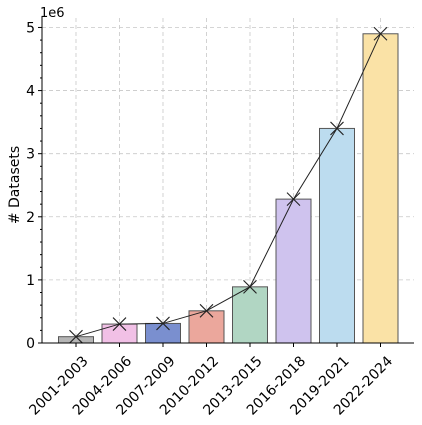 The height and width of the screenshot is (425, 422). Describe the element at coordinates (380, 188) in the screenshot. I see `bar-2022-2024` at that location.